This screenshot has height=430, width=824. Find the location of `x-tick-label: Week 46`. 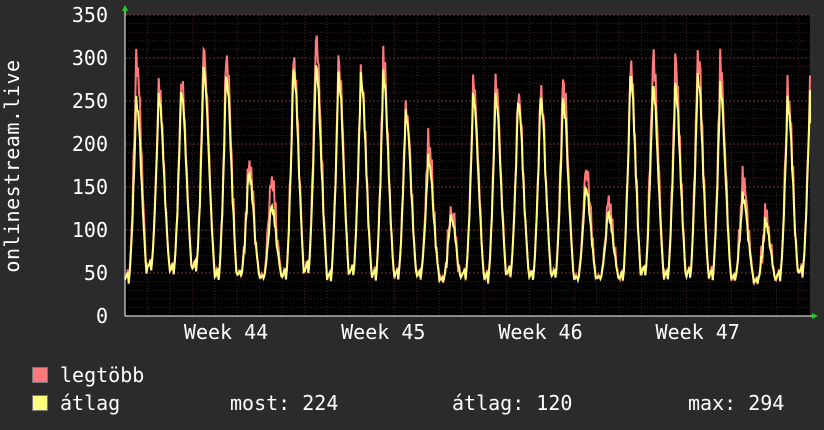

x-tick-label: Week 46 is located at coordinates (540, 332).